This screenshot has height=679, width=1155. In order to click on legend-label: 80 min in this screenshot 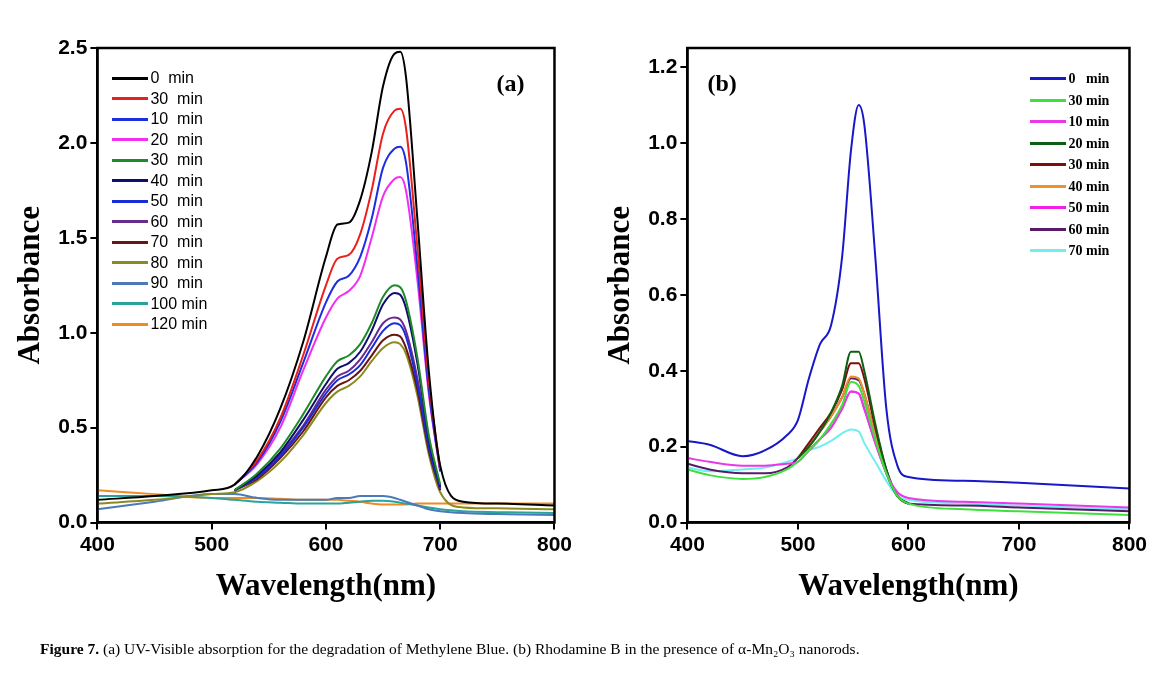, I will do `click(176, 262)`.